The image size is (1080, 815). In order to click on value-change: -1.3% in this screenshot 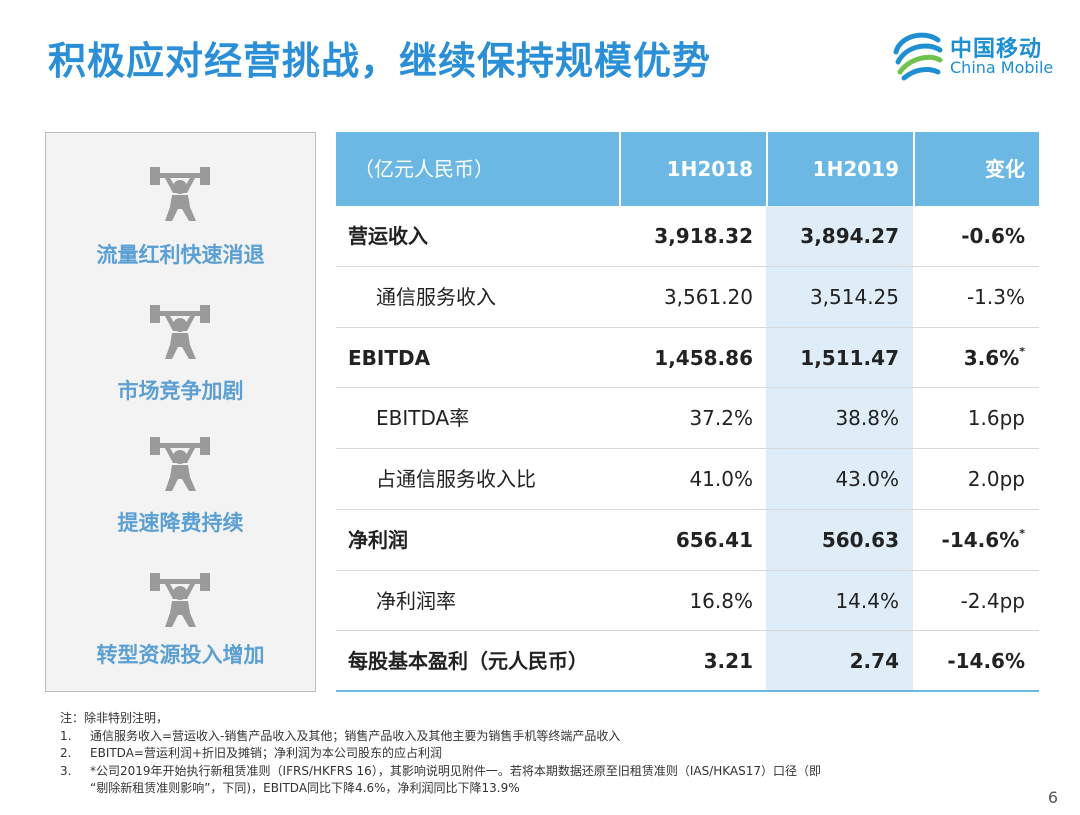, I will do `click(996, 297)`.